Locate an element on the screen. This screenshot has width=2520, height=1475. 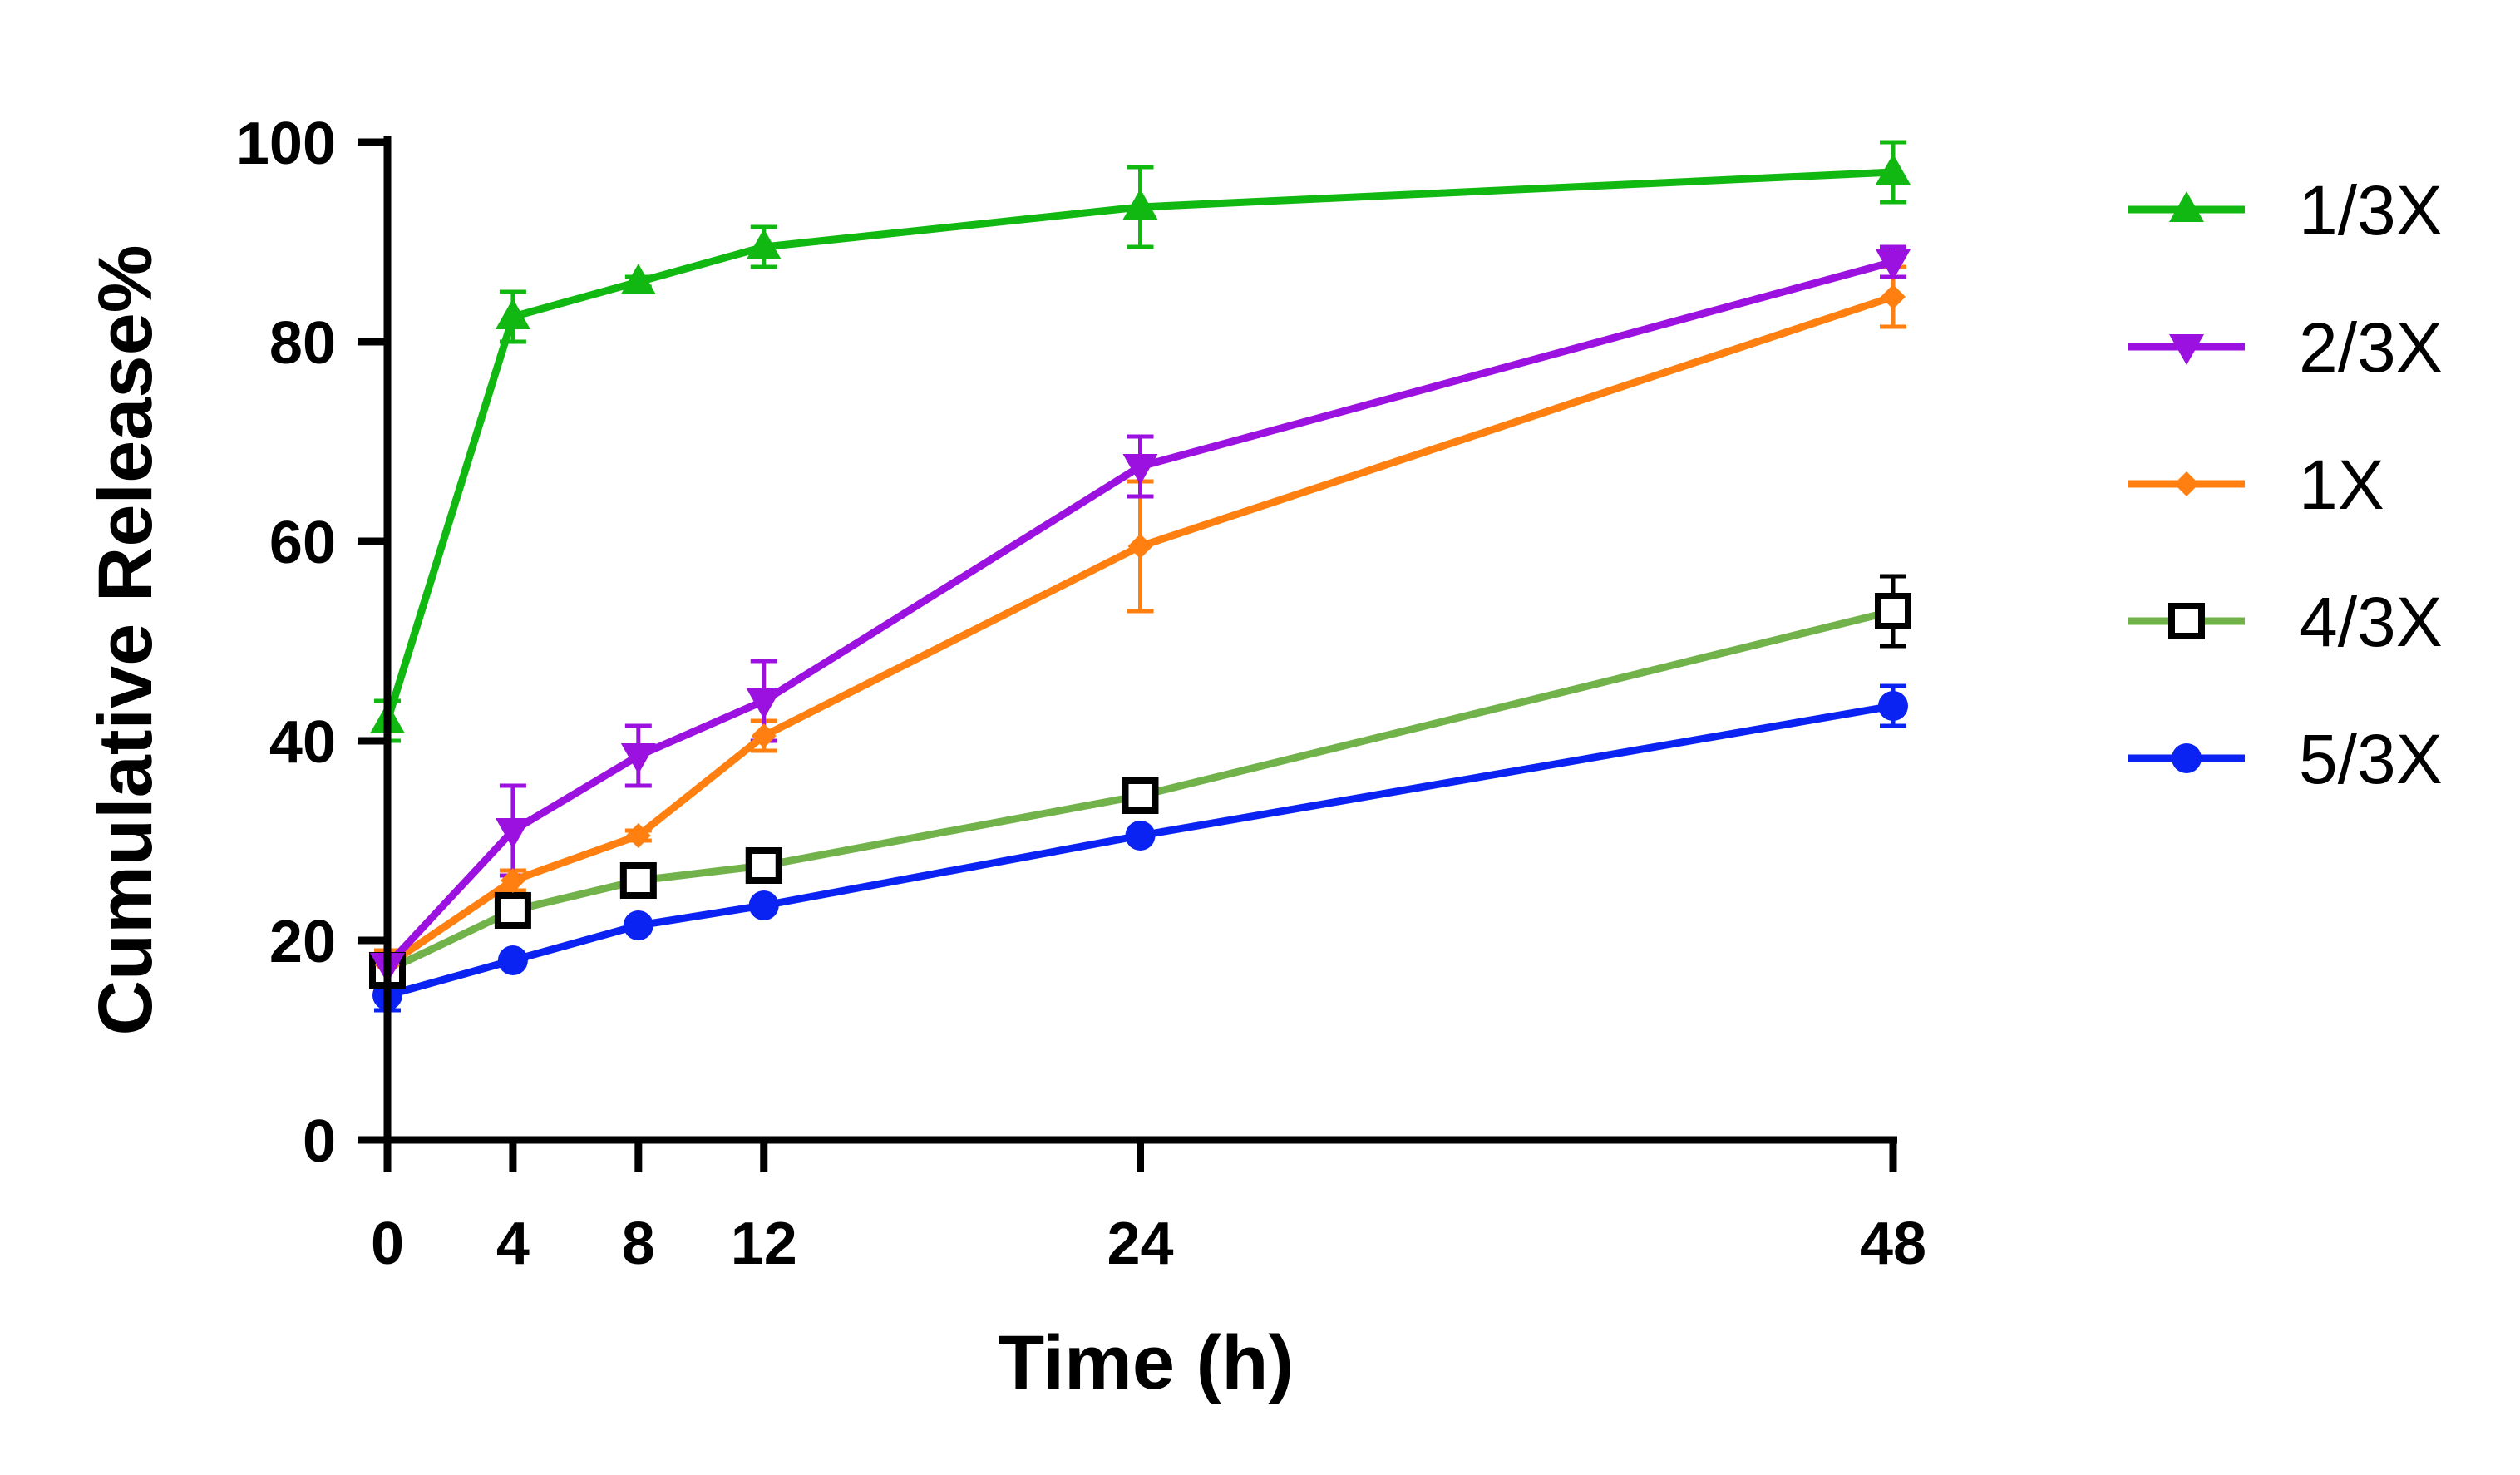
legend-item: 1X is located at coordinates (2256, 485).